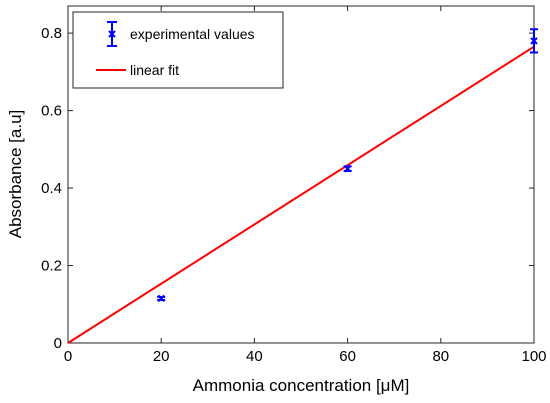  I want to click on legend-label-fit: linear fit, so click(154, 70).